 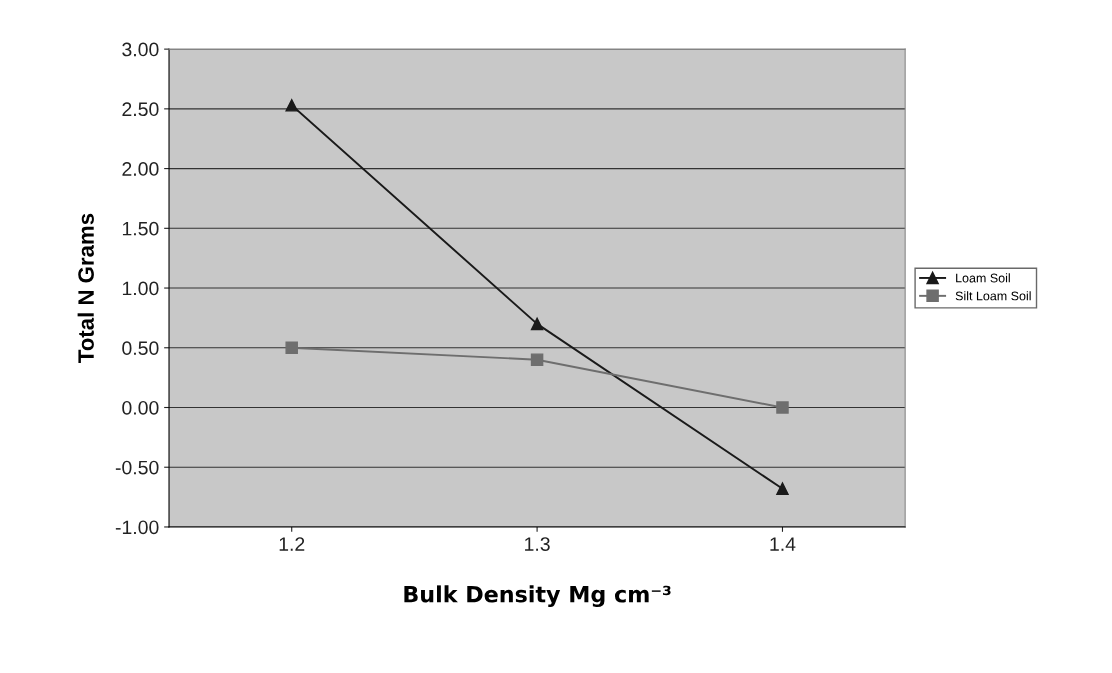 What do you see at coordinates (140, 348) in the screenshot?
I see `y-tick-label: 0.50` at bounding box center [140, 348].